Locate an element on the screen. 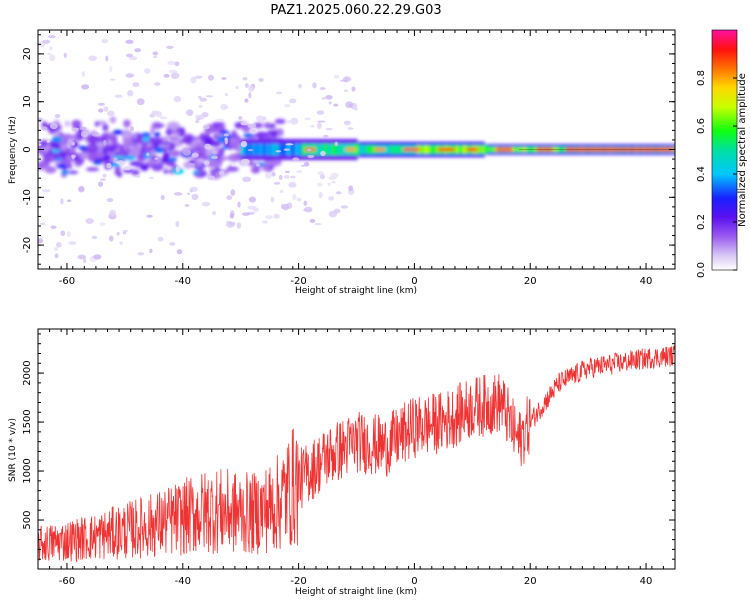  spectrogram-y-tick-label: 10 is located at coordinates (27, 101).